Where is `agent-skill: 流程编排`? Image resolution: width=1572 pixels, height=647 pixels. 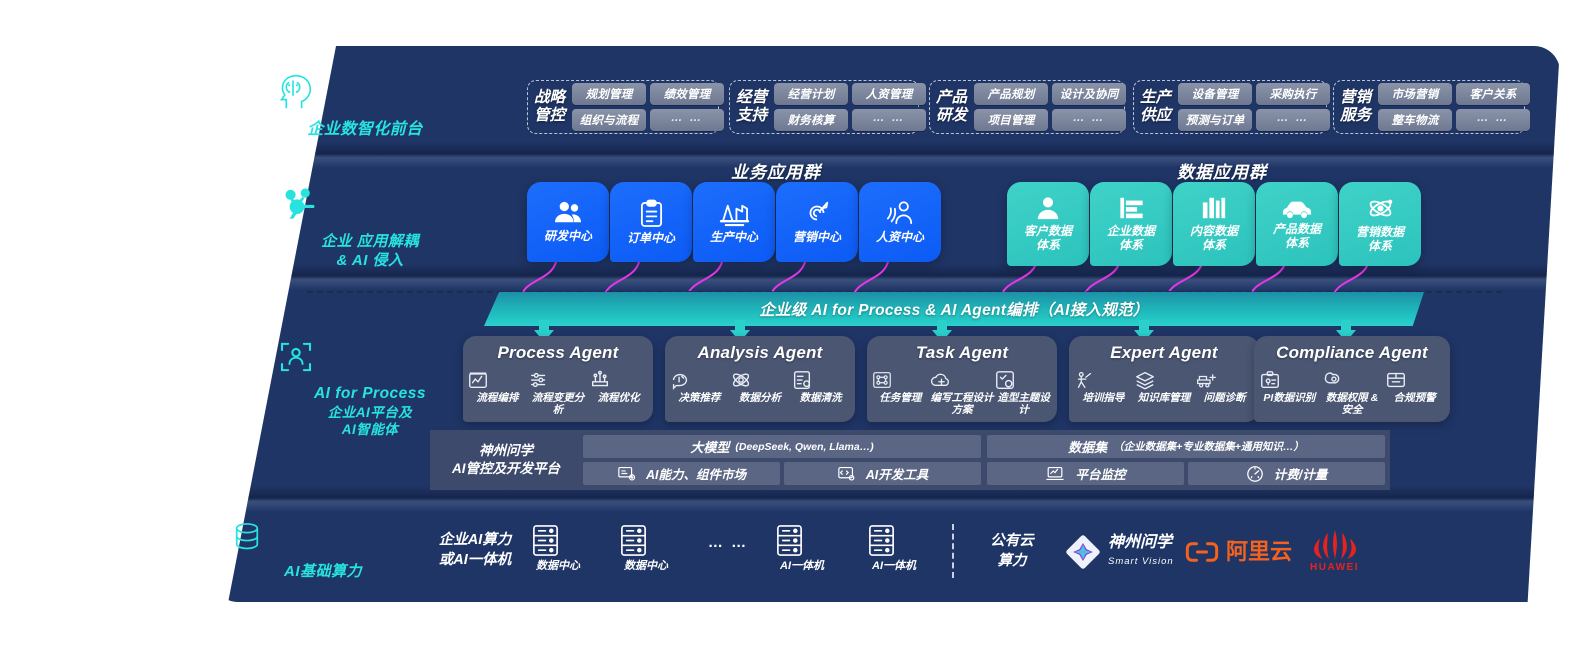
agent-skill: 流程编排 is located at coordinates (497, 387).